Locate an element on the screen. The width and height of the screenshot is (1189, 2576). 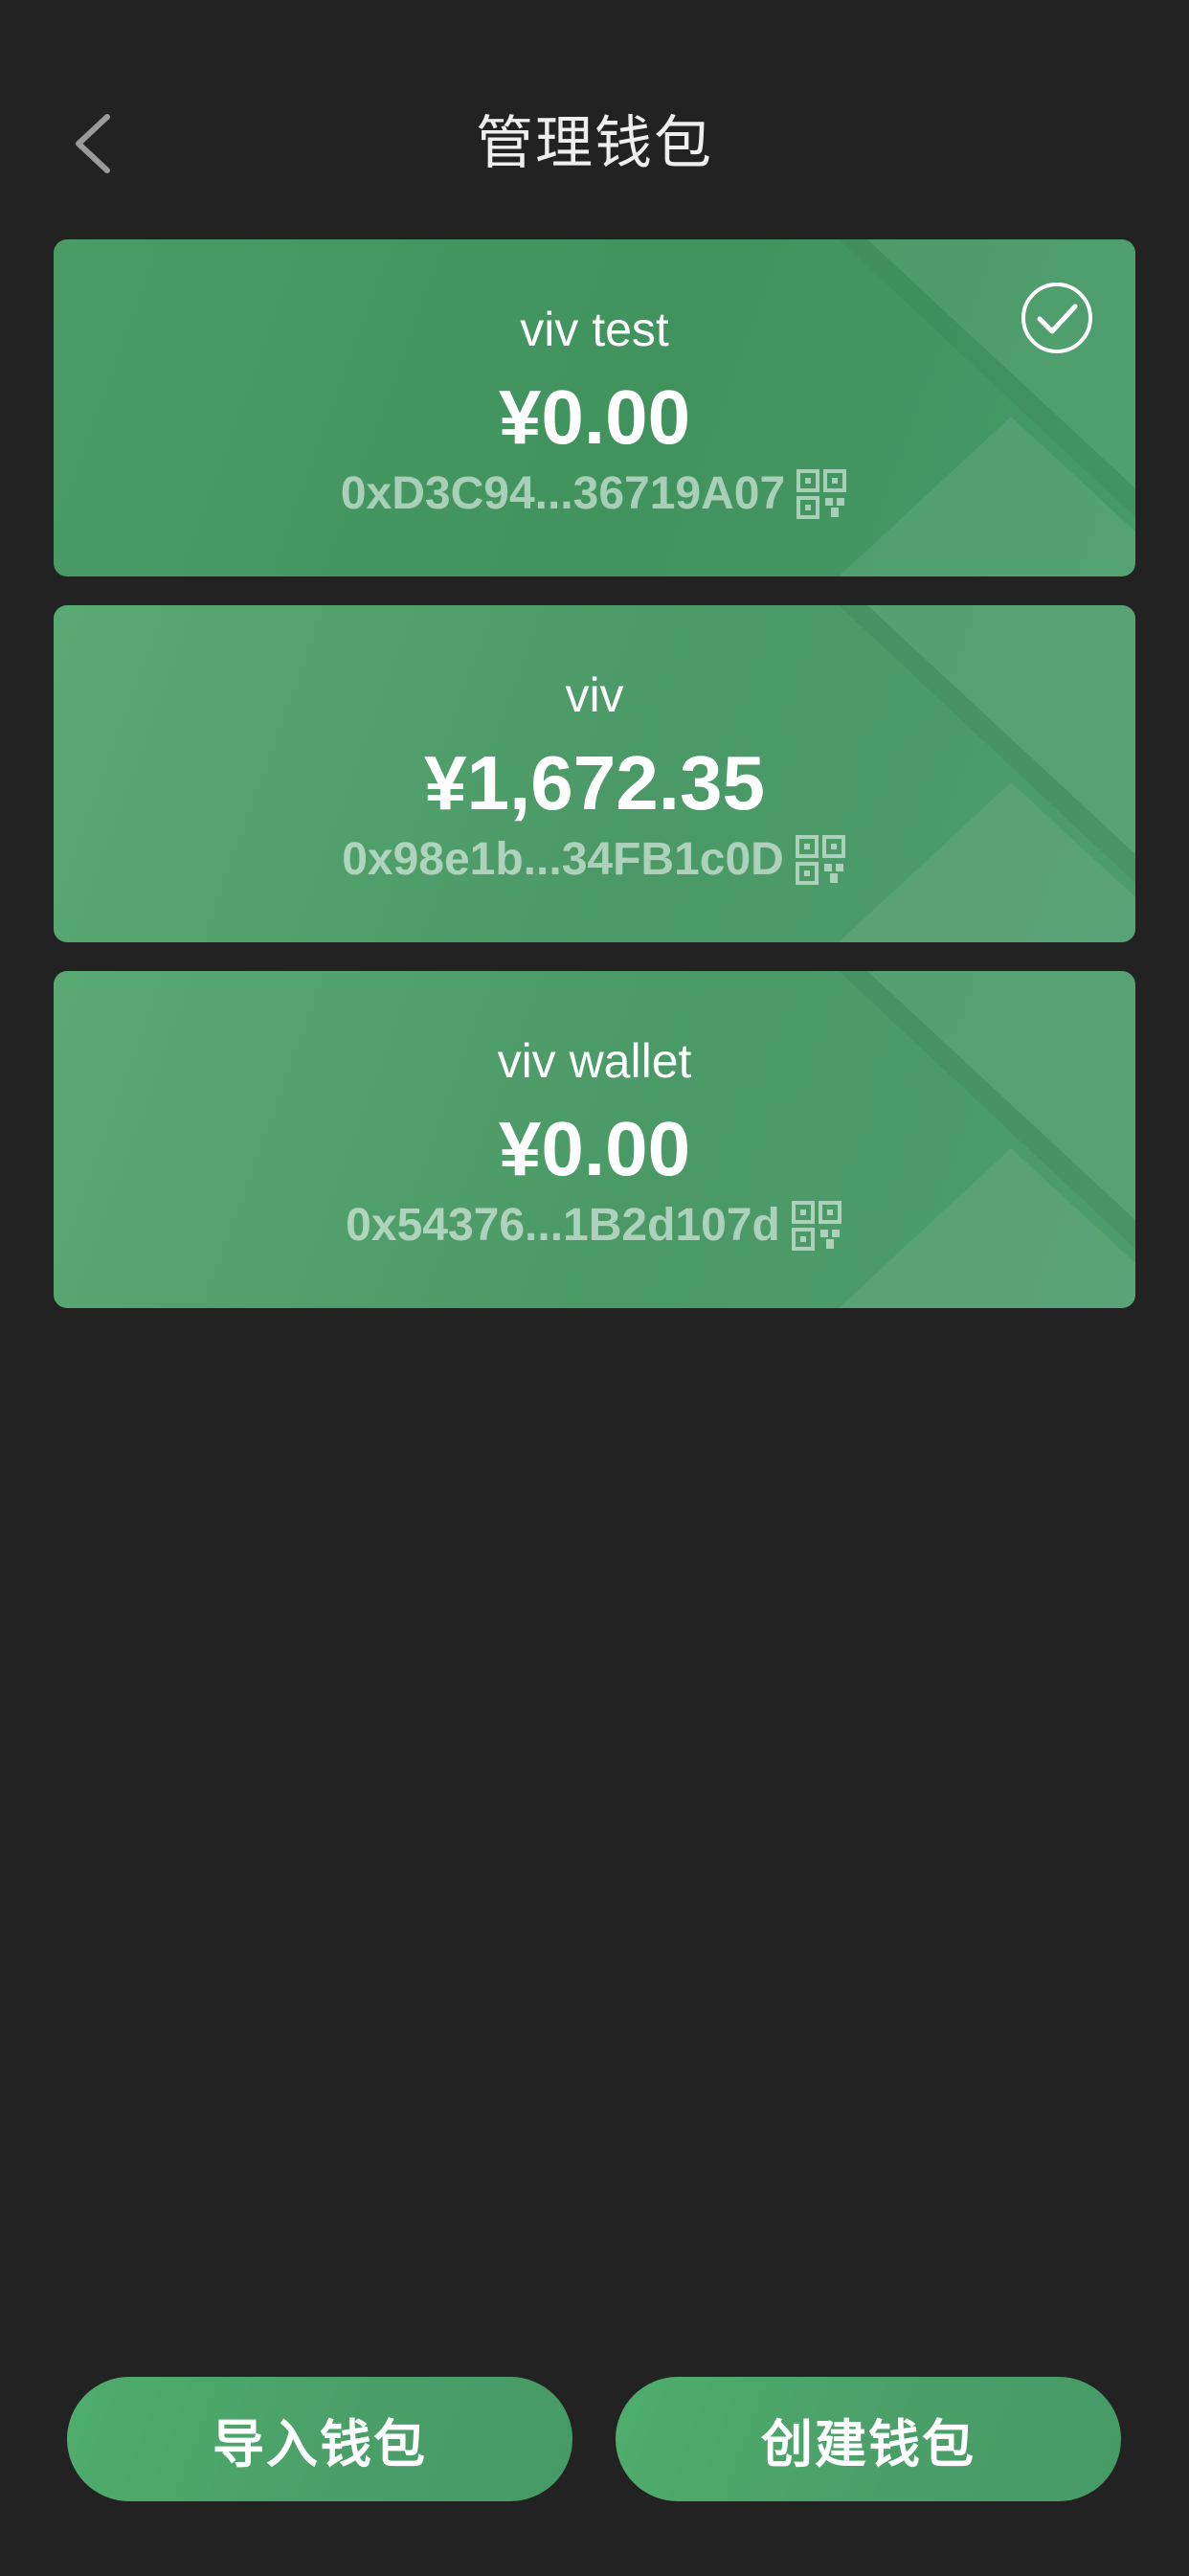
wallet-address: 0x98e1b...34FB1c0D is located at coordinates (563, 859).